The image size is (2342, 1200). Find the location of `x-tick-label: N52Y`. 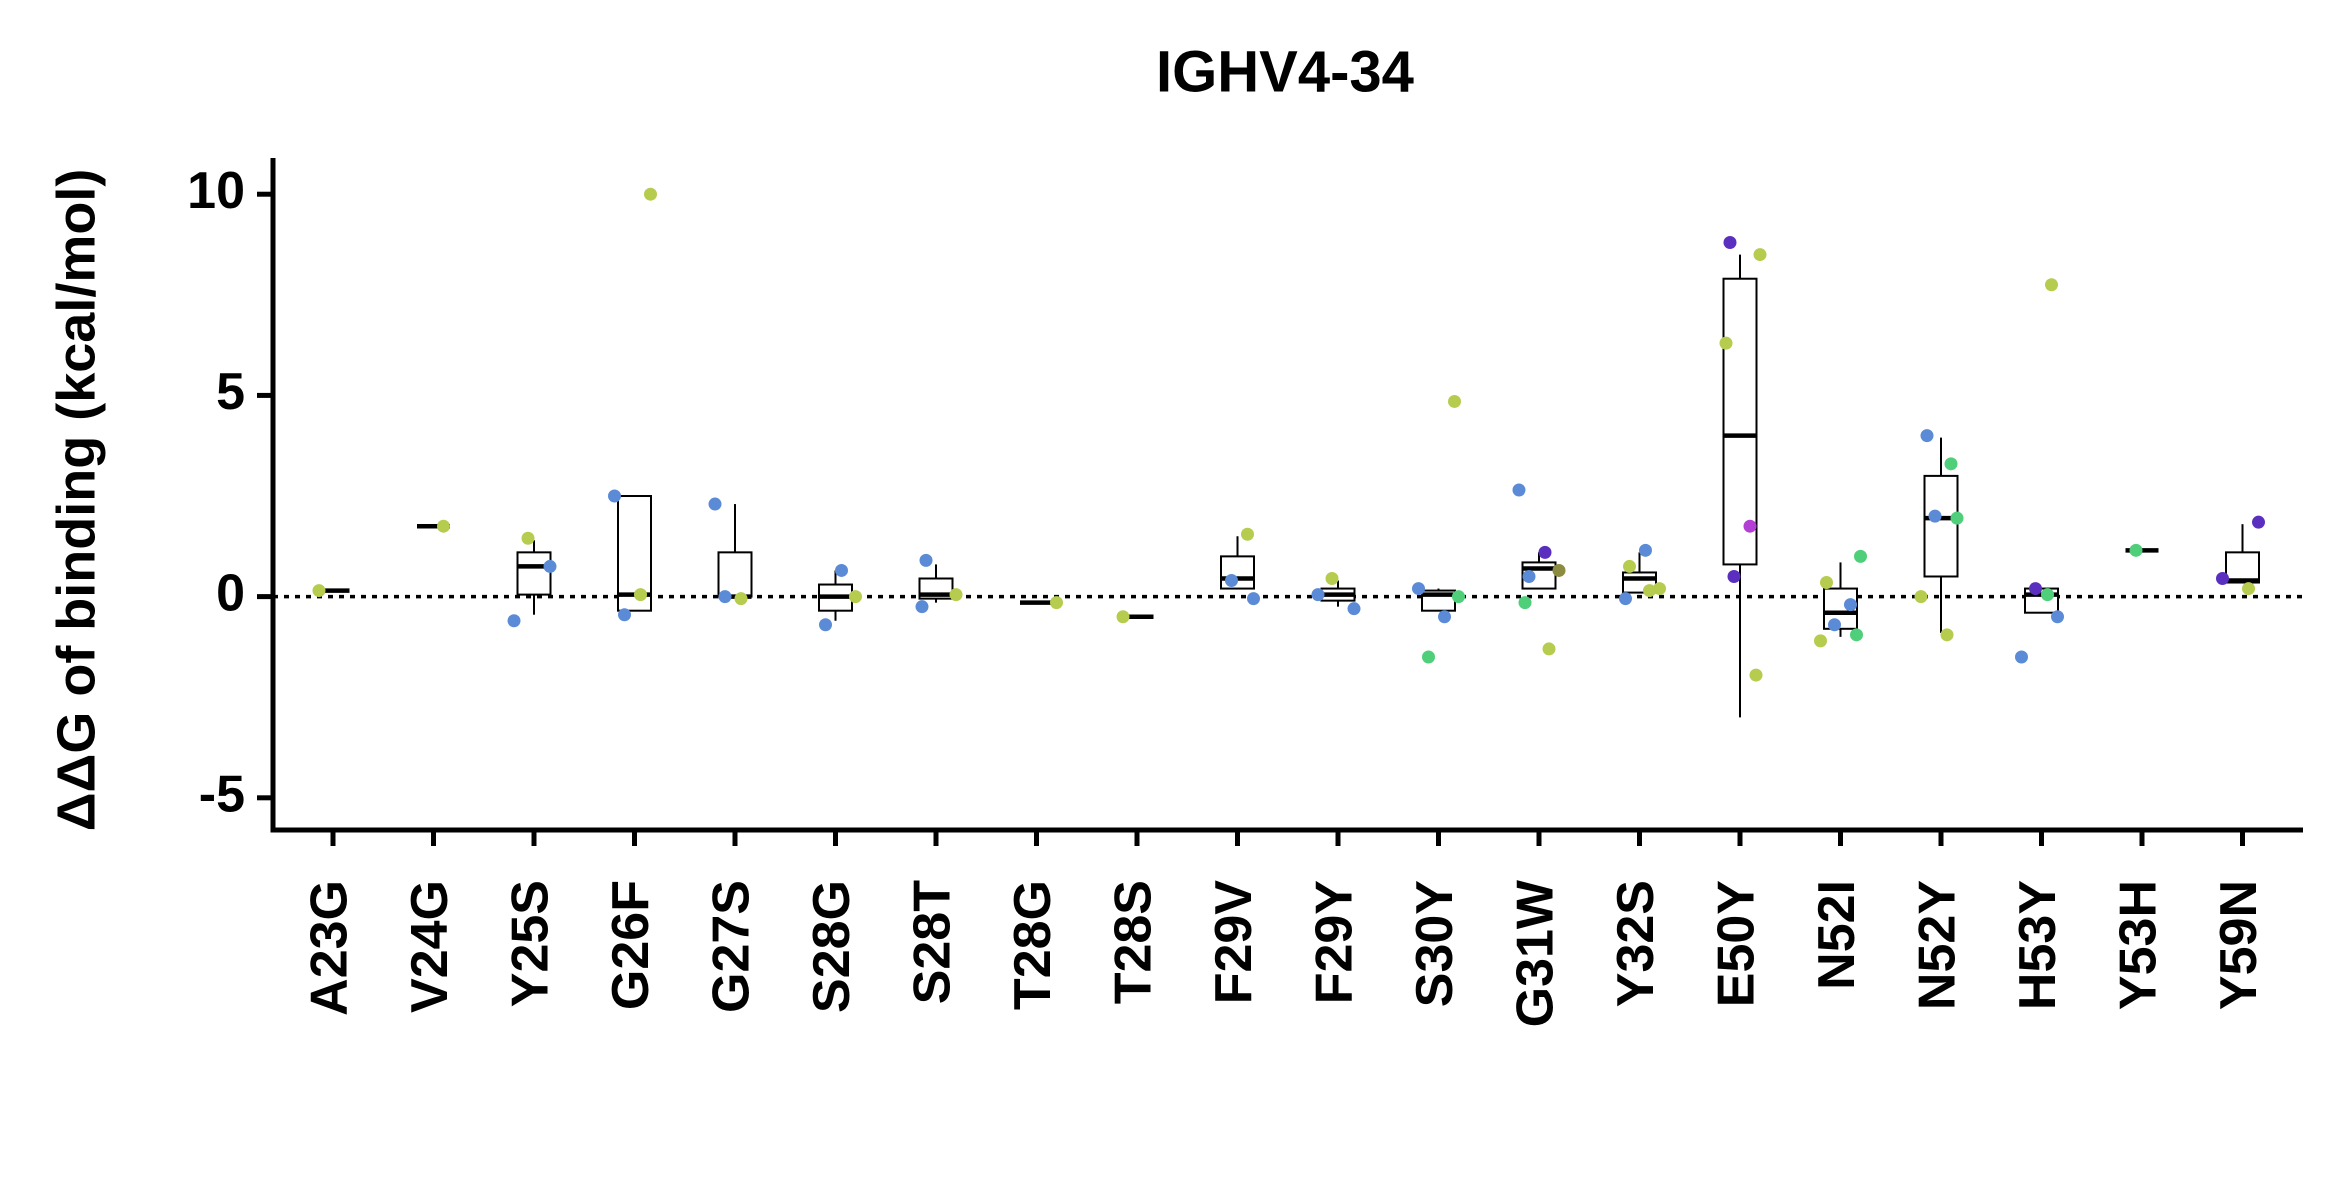

x-tick-label: N52Y is located at coordinates (1938, 945).